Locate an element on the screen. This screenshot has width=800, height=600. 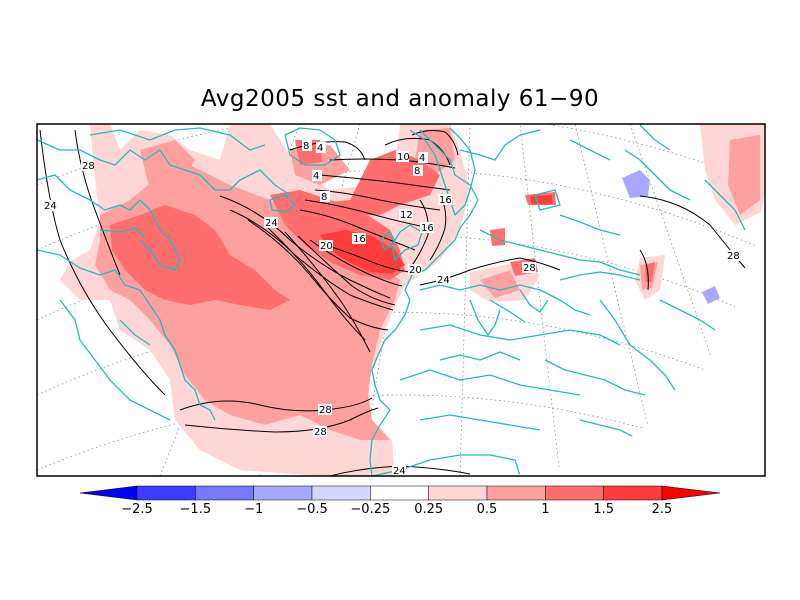
contour-label: 10 is located at coordinates (403, 157).